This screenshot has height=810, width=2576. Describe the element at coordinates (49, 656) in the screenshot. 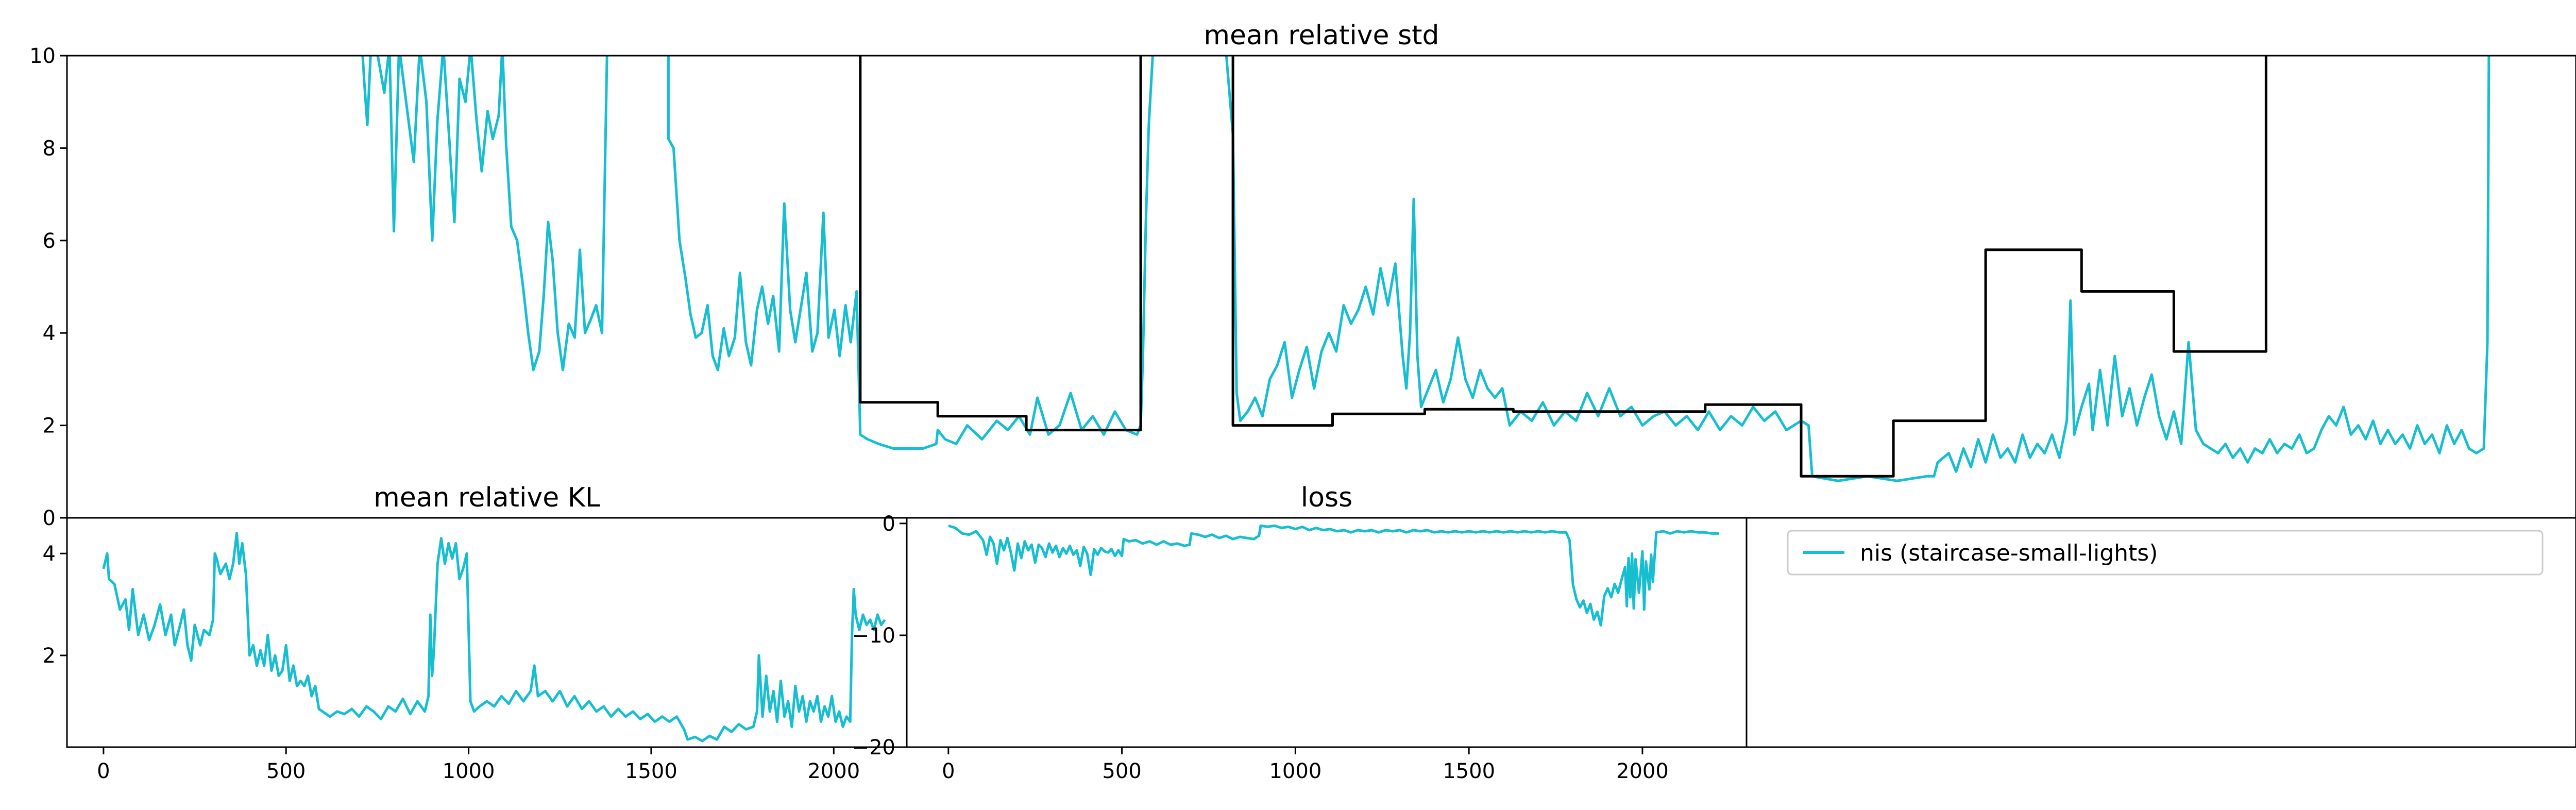

I see `kl-ytick-label: 2` at that location.